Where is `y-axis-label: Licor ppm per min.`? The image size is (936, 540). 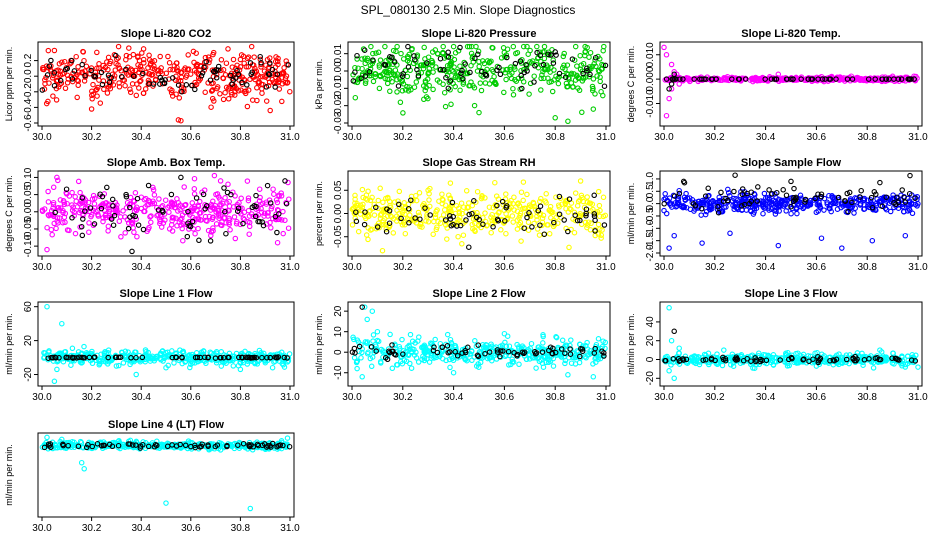 y-axis-label: Licor ppm per min. is located at coordinates (9, 84).